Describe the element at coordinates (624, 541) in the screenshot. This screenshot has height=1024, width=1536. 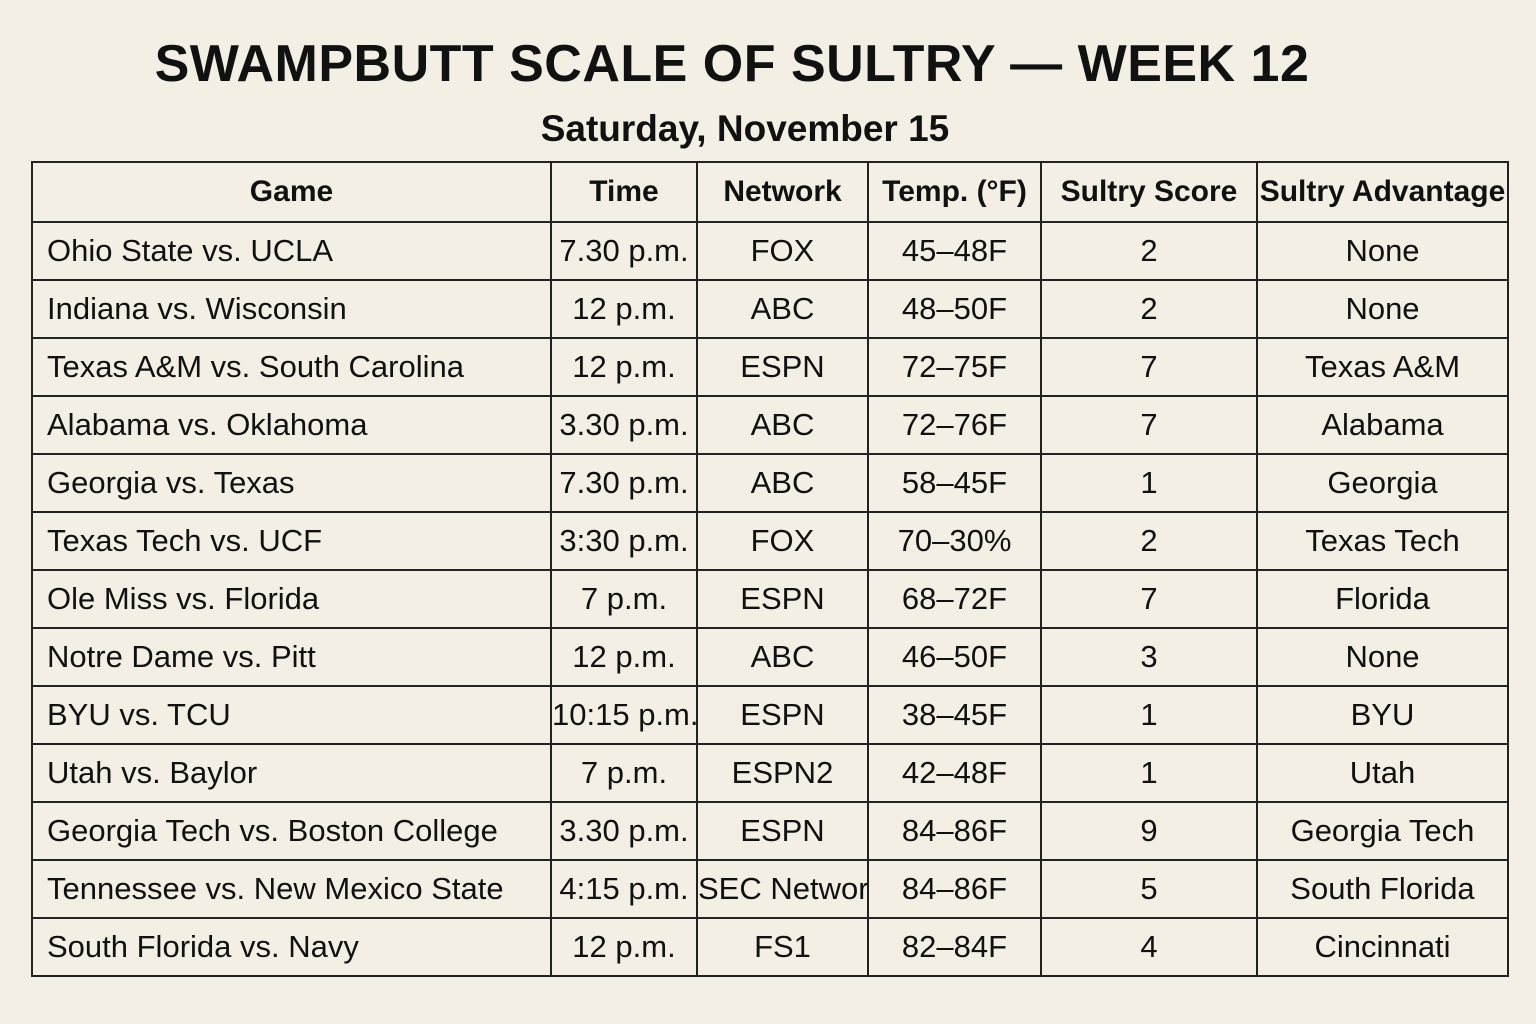
I see `table-cell: 3:30 p.m.` at that location.